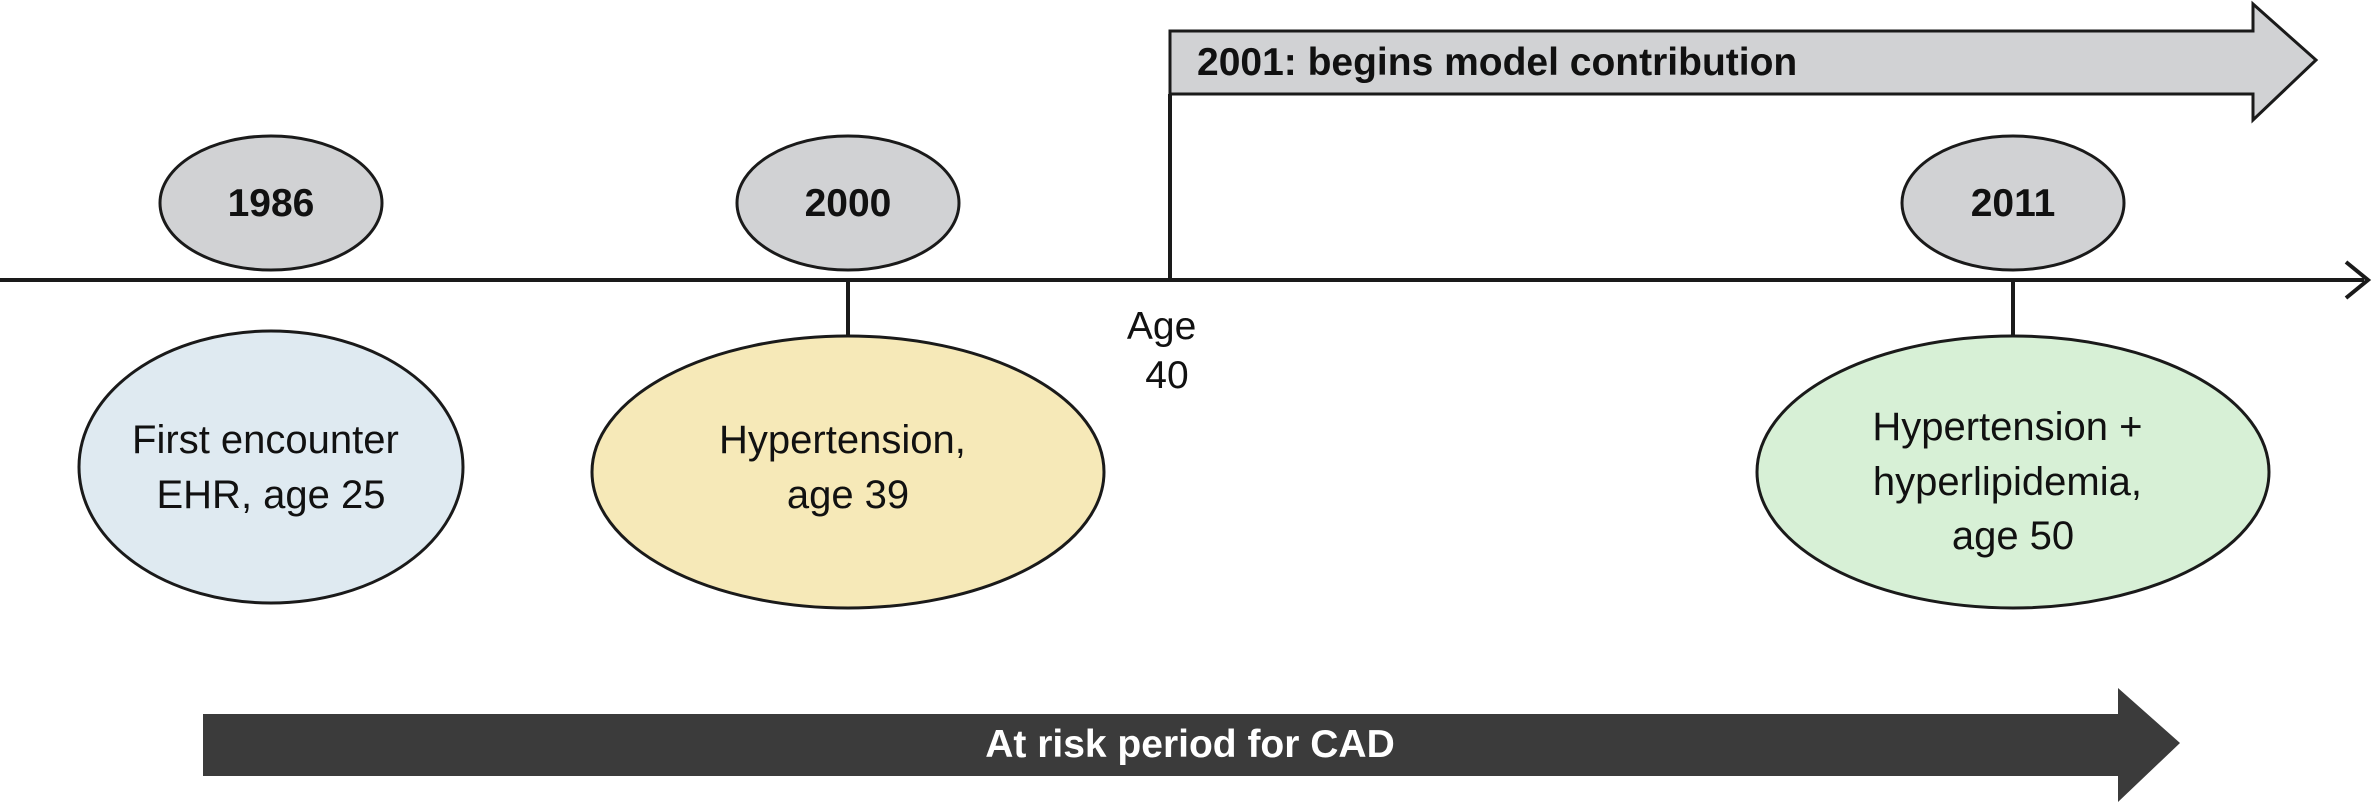  I want to click on event-first-encounter-line-1: First encounter, so click(265, 440).